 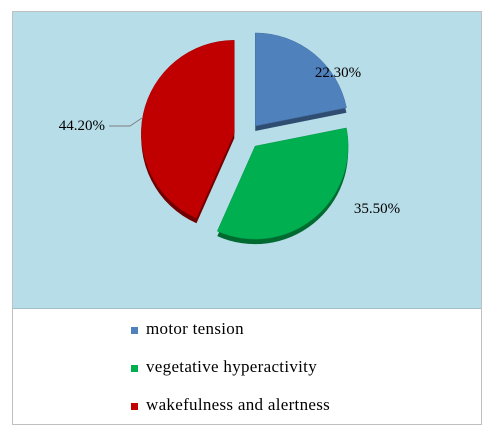 What do you see at coordinates (300, 79) in the screenshot?
I see `pie-slice-motor-tension` at bounding box center [300, 79].